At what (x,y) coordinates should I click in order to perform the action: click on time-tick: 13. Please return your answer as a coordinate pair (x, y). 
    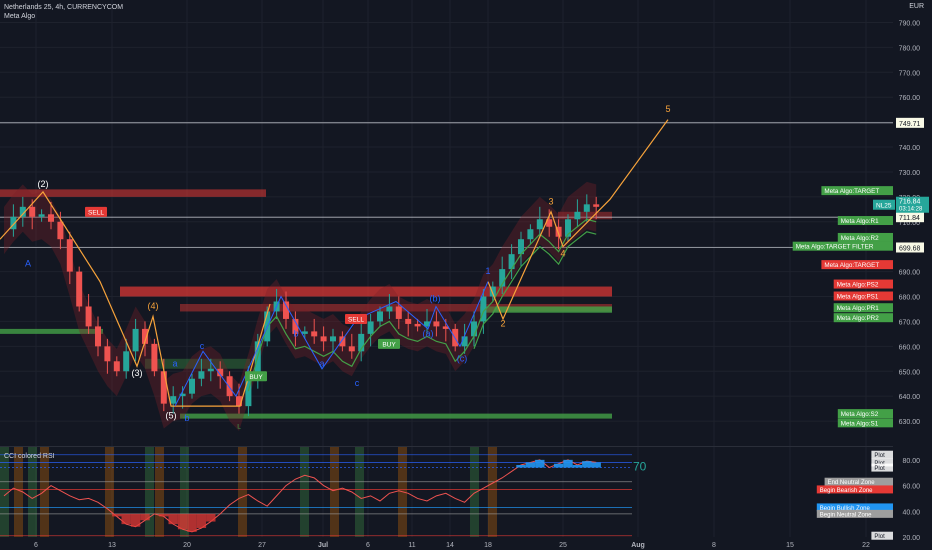
    Looking at the image, I should click on (112, 545).